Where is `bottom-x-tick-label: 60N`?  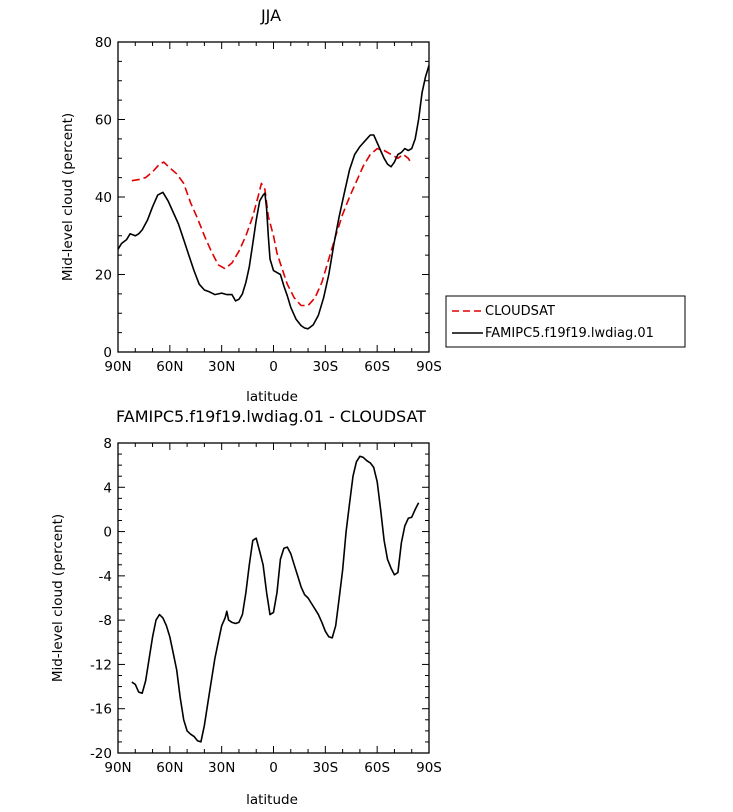 bottom-x-tick-label: 60N is located at coordinates (169, 768).